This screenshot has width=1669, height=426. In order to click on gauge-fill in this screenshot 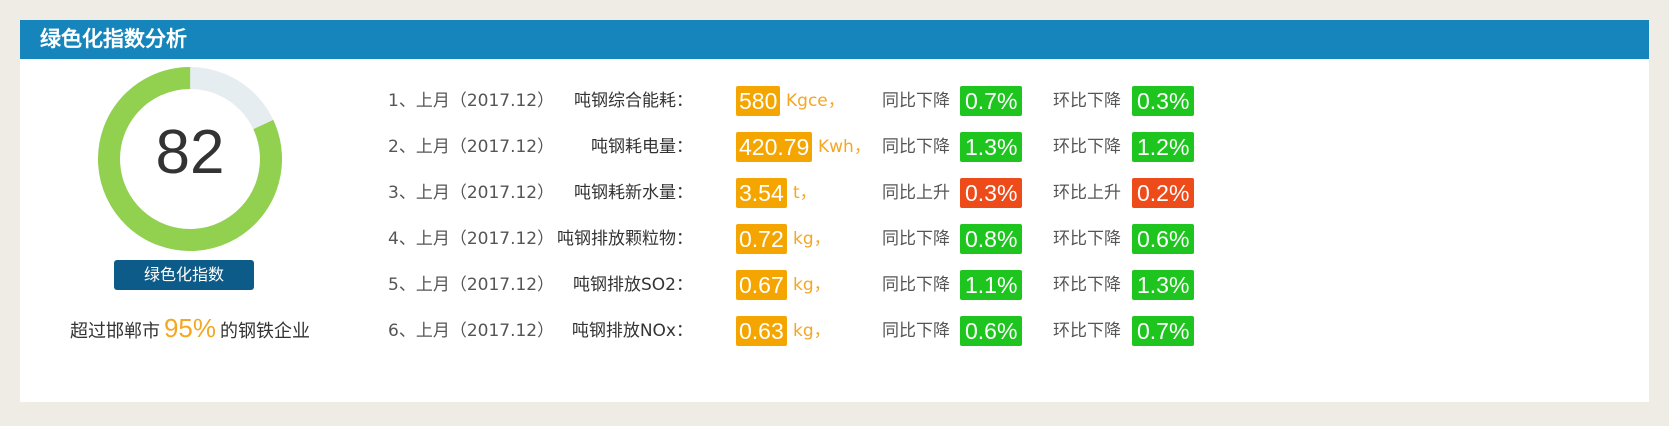, I will do `click(190, 159)`.